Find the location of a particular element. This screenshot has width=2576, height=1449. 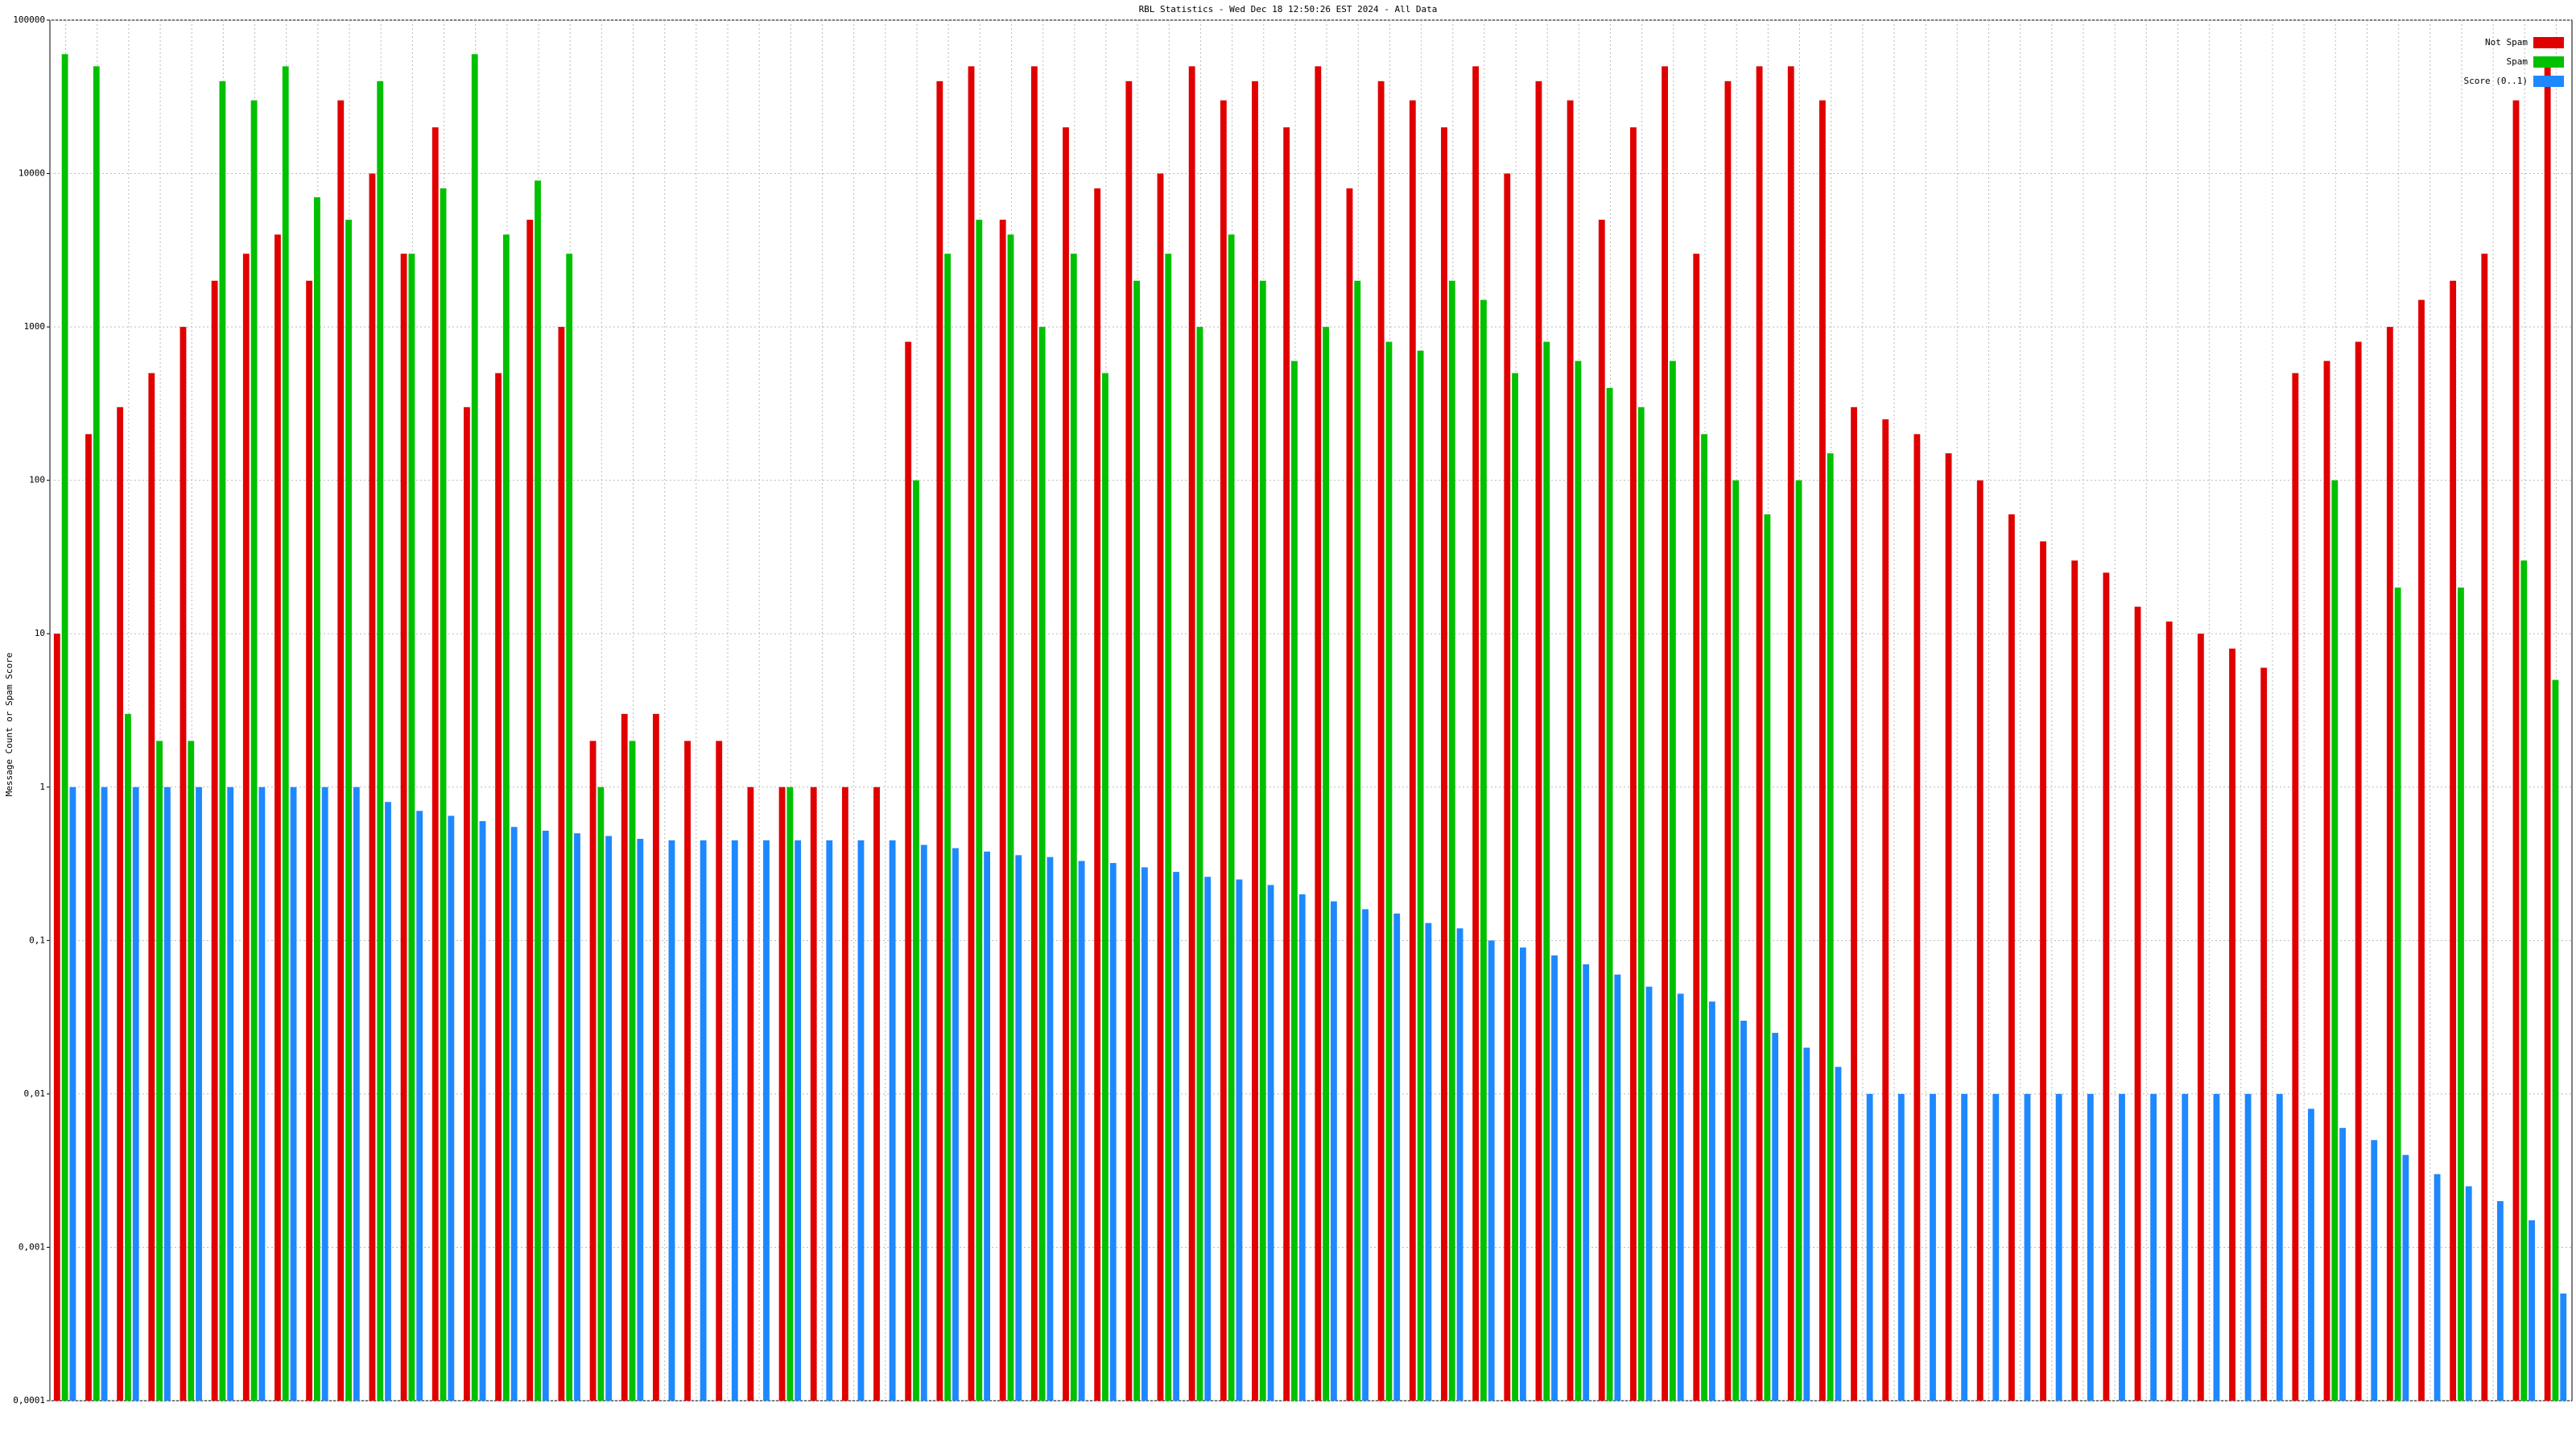

legend-label: Spam is located at coordinates (2518, 61).